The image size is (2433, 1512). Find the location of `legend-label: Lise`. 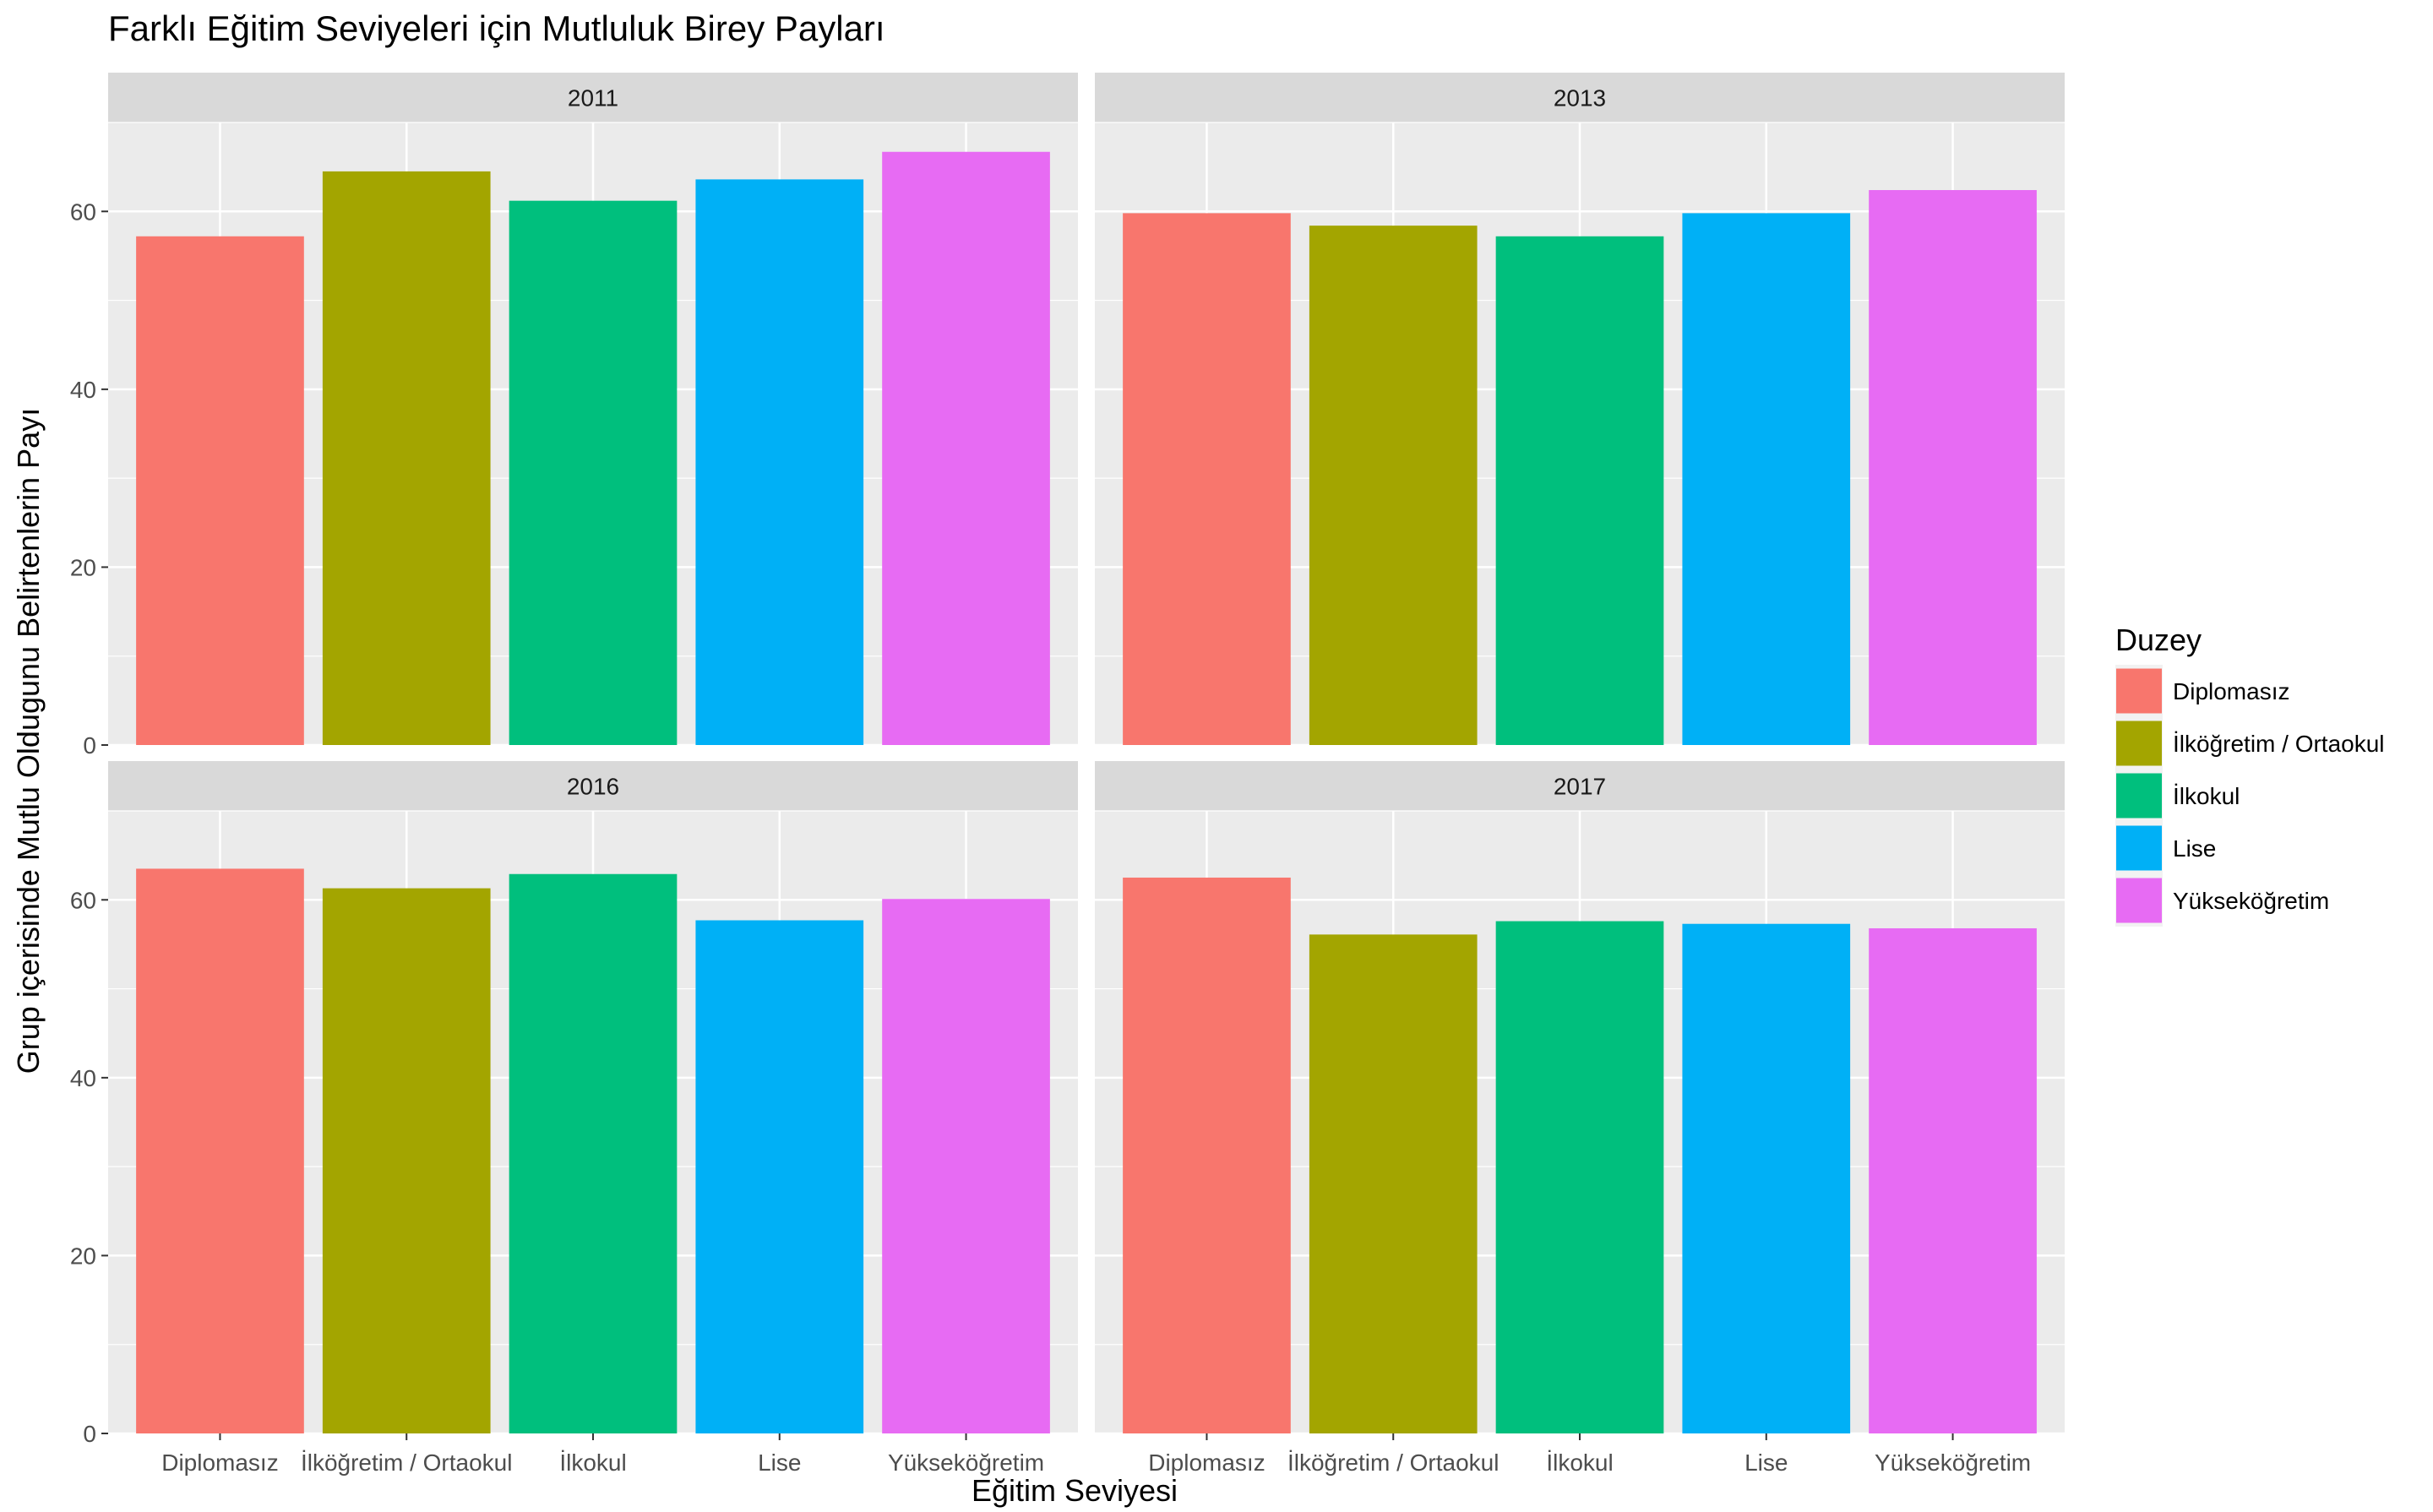

legend-label: Lise is located at coordinates (2195, 849).